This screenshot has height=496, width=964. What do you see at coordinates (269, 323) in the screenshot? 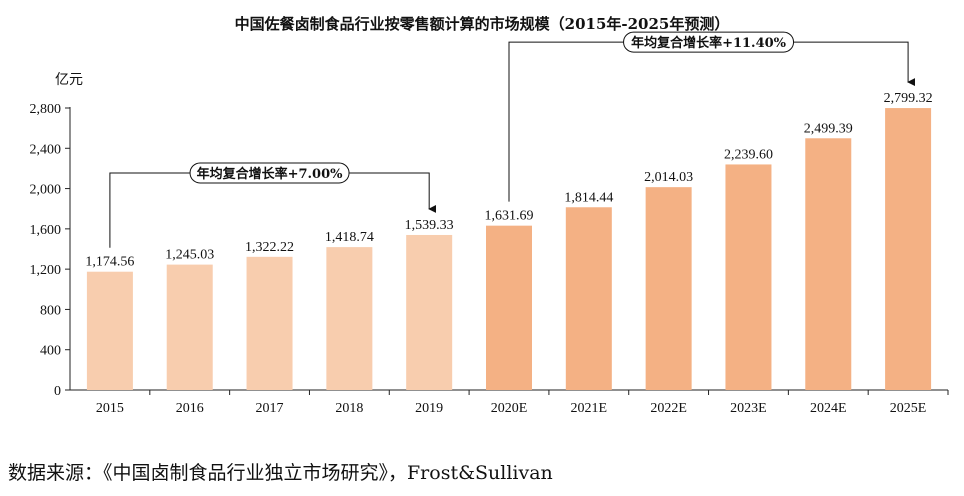
I see `bar-2017` at bounding box center [269, 323].